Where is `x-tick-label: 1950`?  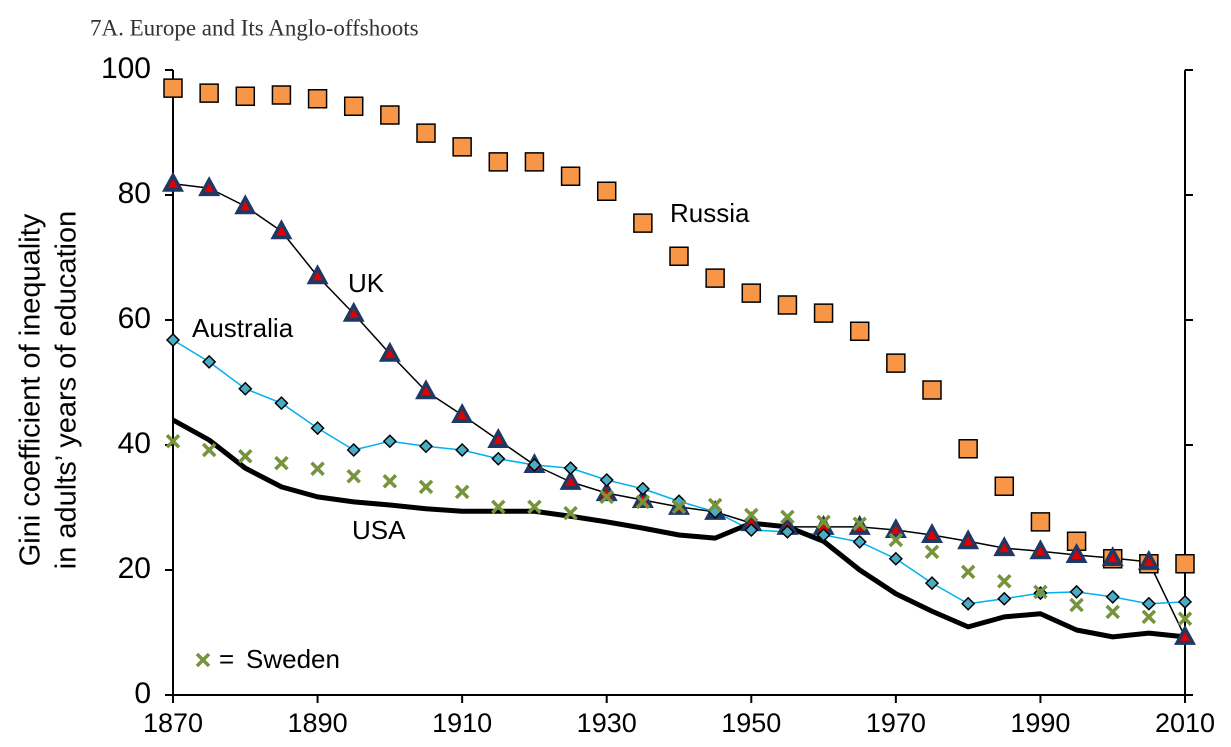 x-tick-label: 1950 is located at coordinates (751, 723).